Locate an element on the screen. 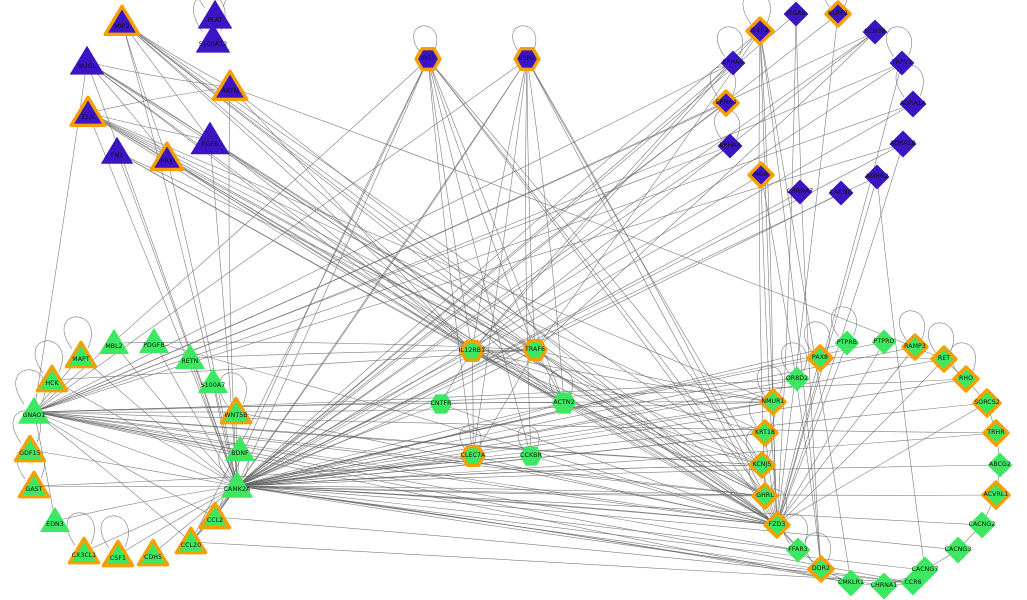 The height and width of the screenshot is (600, 1027). graph-node: EPHA5 is located at coordinates (733, 63).